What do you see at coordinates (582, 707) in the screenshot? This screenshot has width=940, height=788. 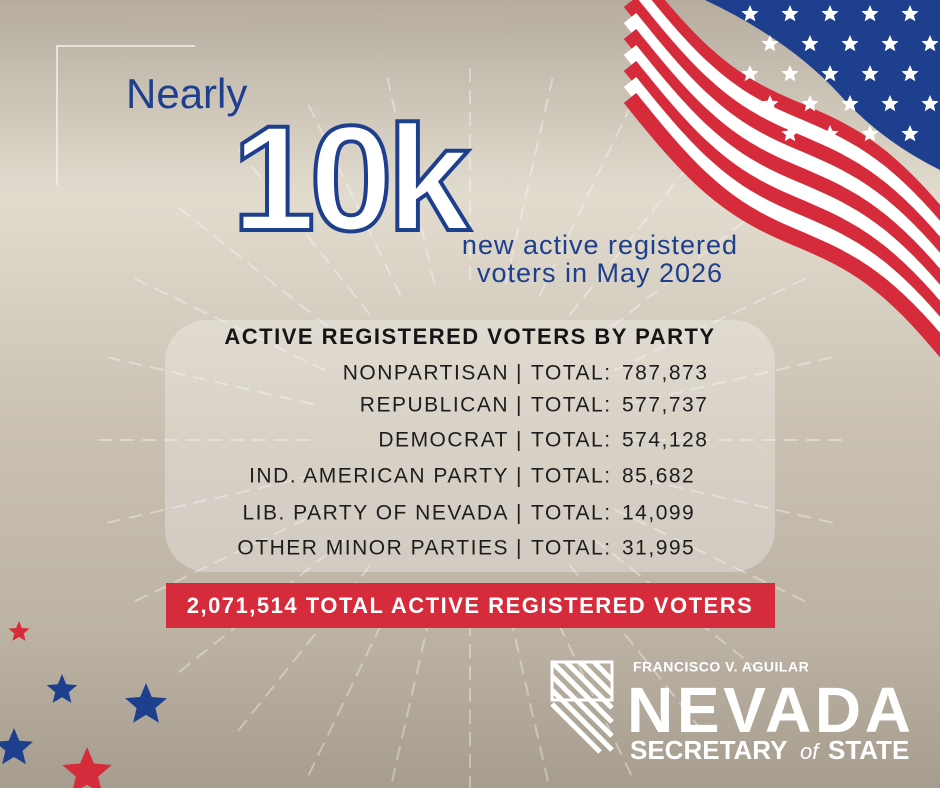 I see `logo-icon` at bounding box center [582, 707].